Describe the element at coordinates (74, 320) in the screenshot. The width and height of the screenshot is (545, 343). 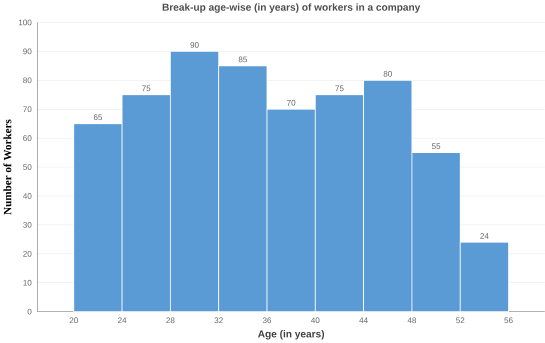
I see `x-tick-label: 20` at that location.